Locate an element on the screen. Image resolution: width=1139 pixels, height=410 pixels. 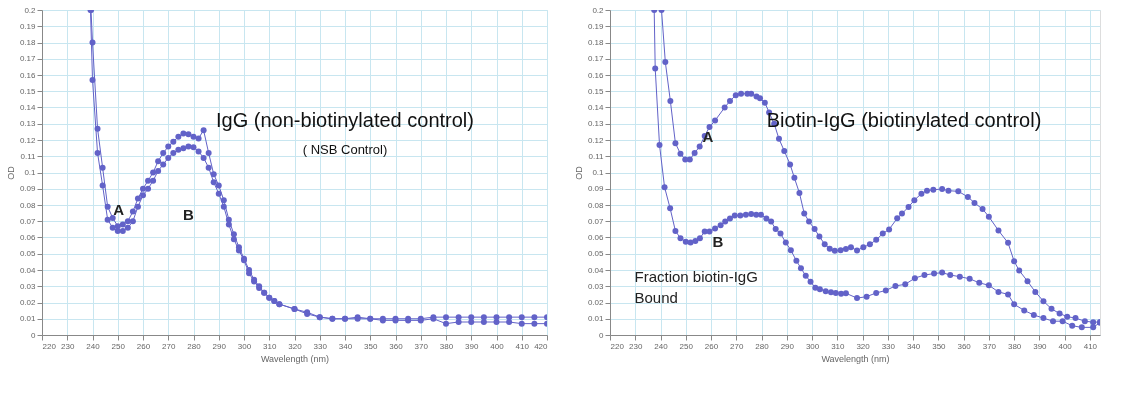
text: IgG (non-biotinylated control) is located at coordinates (345, 119).